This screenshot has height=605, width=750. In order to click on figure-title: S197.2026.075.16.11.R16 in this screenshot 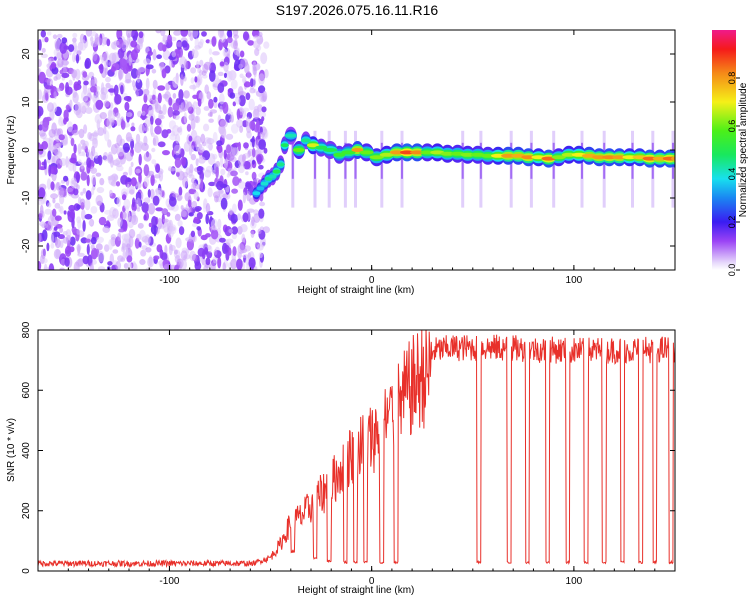, I will do `click(357, 10)`.